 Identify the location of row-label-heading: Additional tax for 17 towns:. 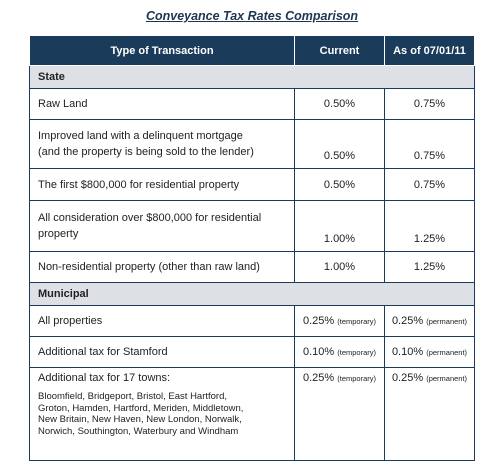
(104, 378).